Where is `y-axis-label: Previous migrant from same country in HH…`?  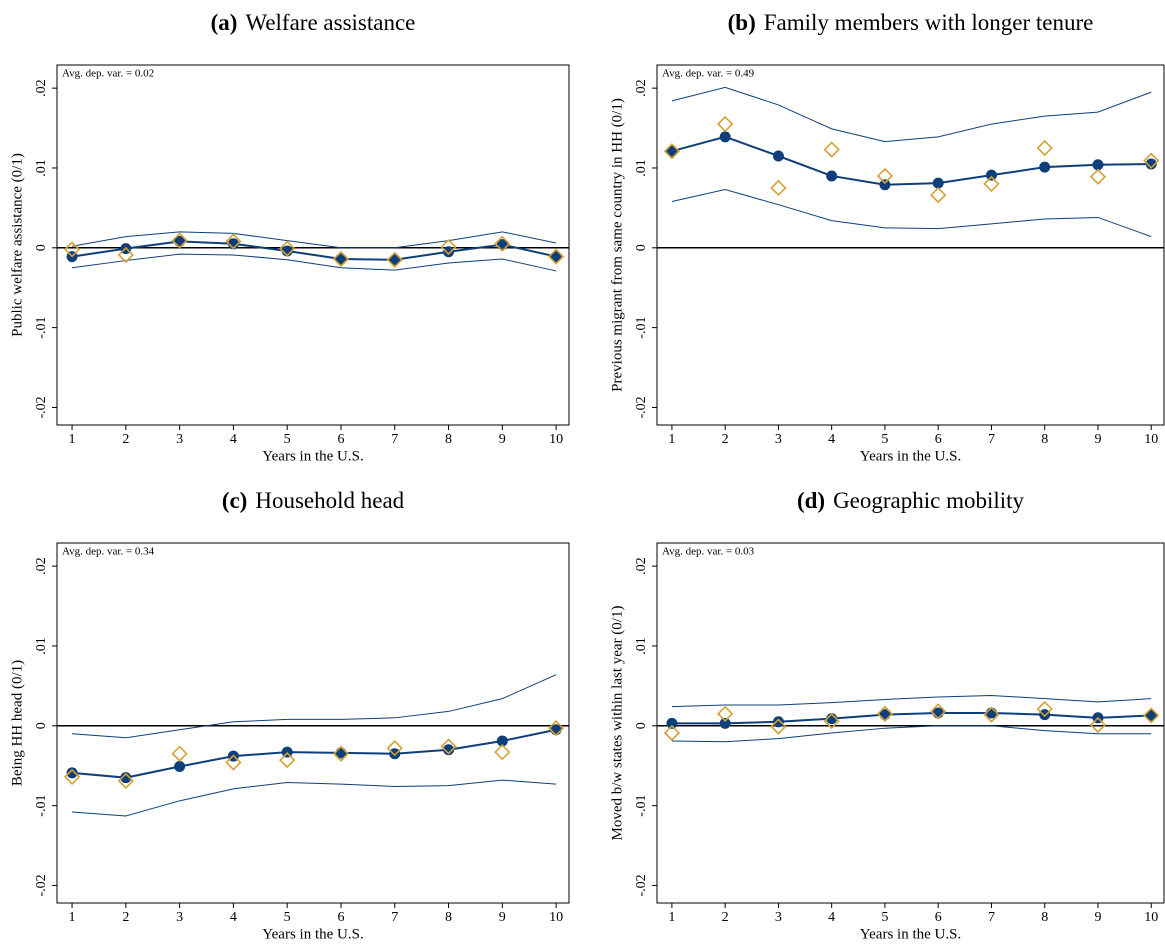 y-axis-label: Previous migrant from same country in HH… is located at coordinates (617, 245).